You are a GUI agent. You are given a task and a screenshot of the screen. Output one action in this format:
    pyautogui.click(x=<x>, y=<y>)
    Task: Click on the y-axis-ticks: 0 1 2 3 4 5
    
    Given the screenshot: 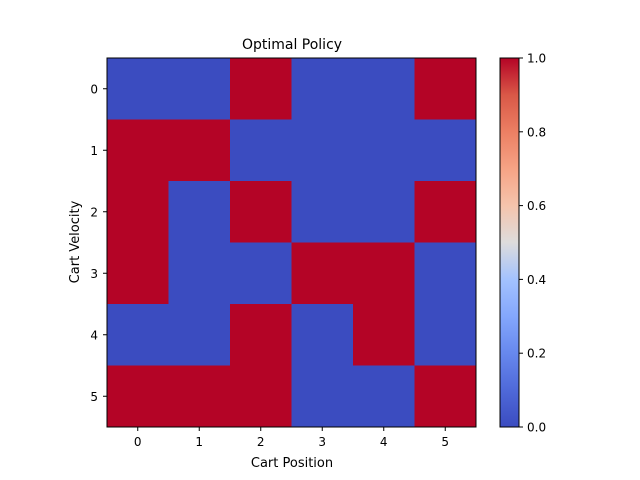 What is the action you would take?
    pyautogui.click(x=98, y=243)
    